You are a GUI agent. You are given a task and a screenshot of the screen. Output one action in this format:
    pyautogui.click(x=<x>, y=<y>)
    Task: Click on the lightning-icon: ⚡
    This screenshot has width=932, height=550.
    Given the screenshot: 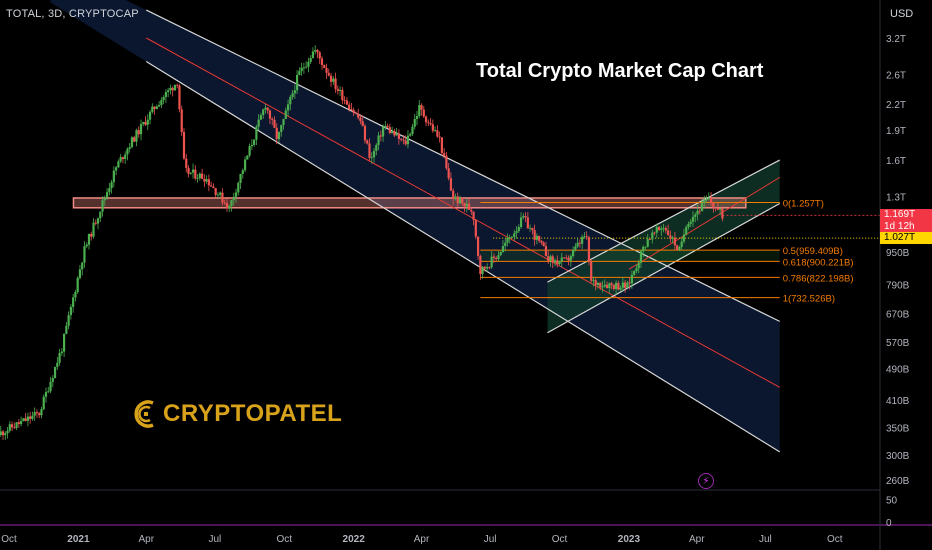 What is the action you would take?
    pyautogui.click(x=706, y=481)
    